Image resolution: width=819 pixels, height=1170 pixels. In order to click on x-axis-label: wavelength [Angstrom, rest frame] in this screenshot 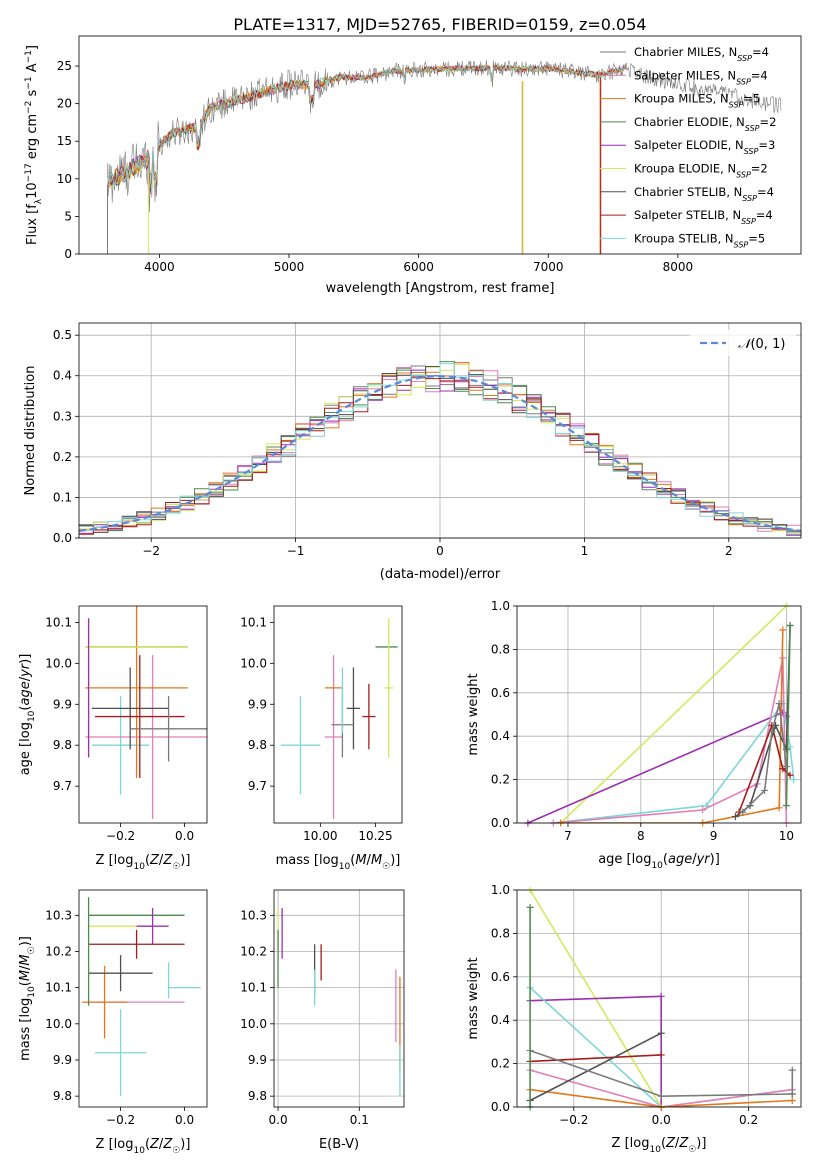, I will do `click(440, 288)`.